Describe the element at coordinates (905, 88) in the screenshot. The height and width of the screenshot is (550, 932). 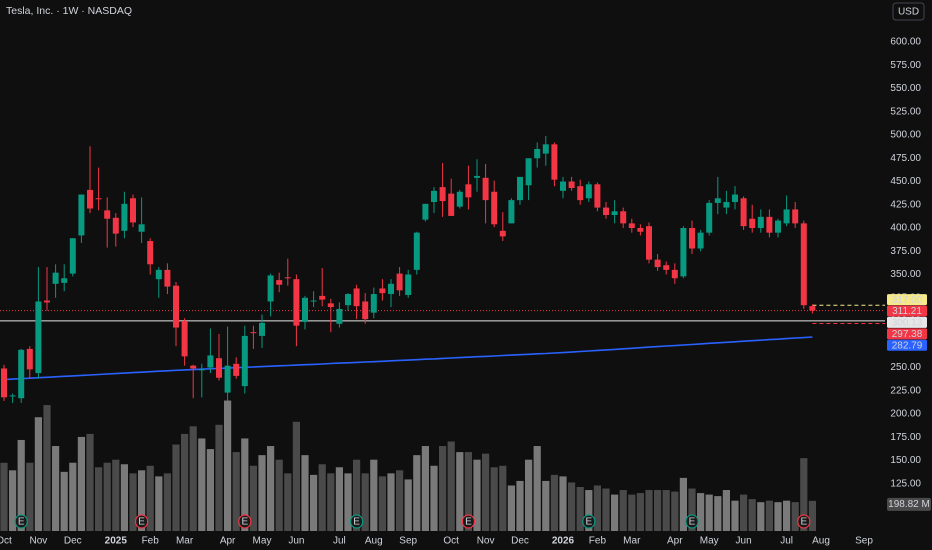
I see `y-tick-label: 550.00` at that location.